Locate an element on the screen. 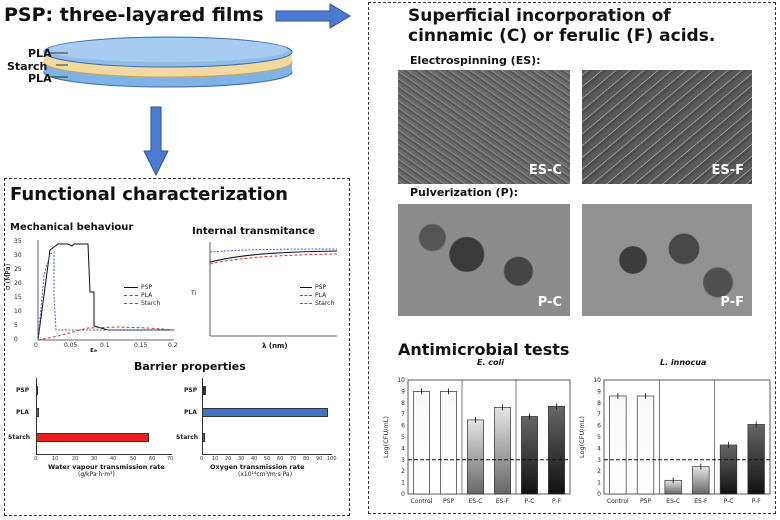  mech-chart is located at coordinates (106, 290).